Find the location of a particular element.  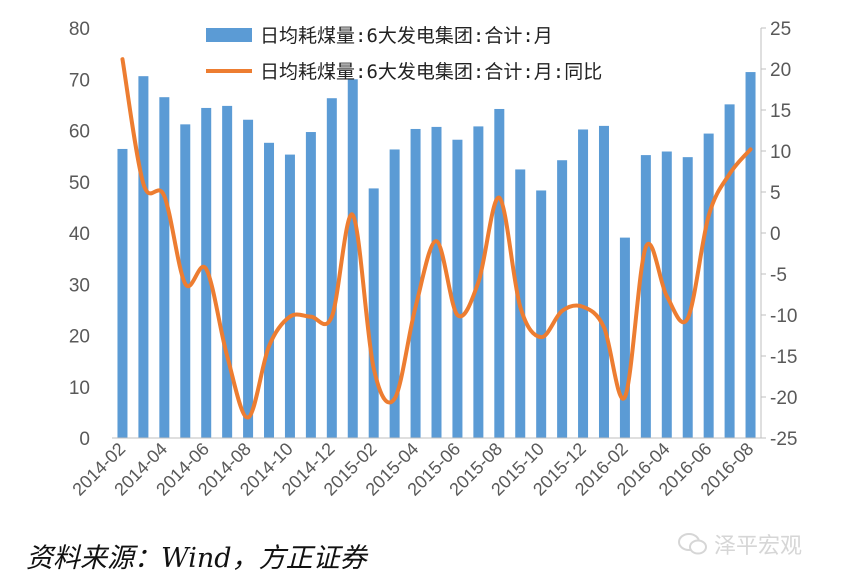

right-y-tick-label: -5 is located at coordinates (778, 275).